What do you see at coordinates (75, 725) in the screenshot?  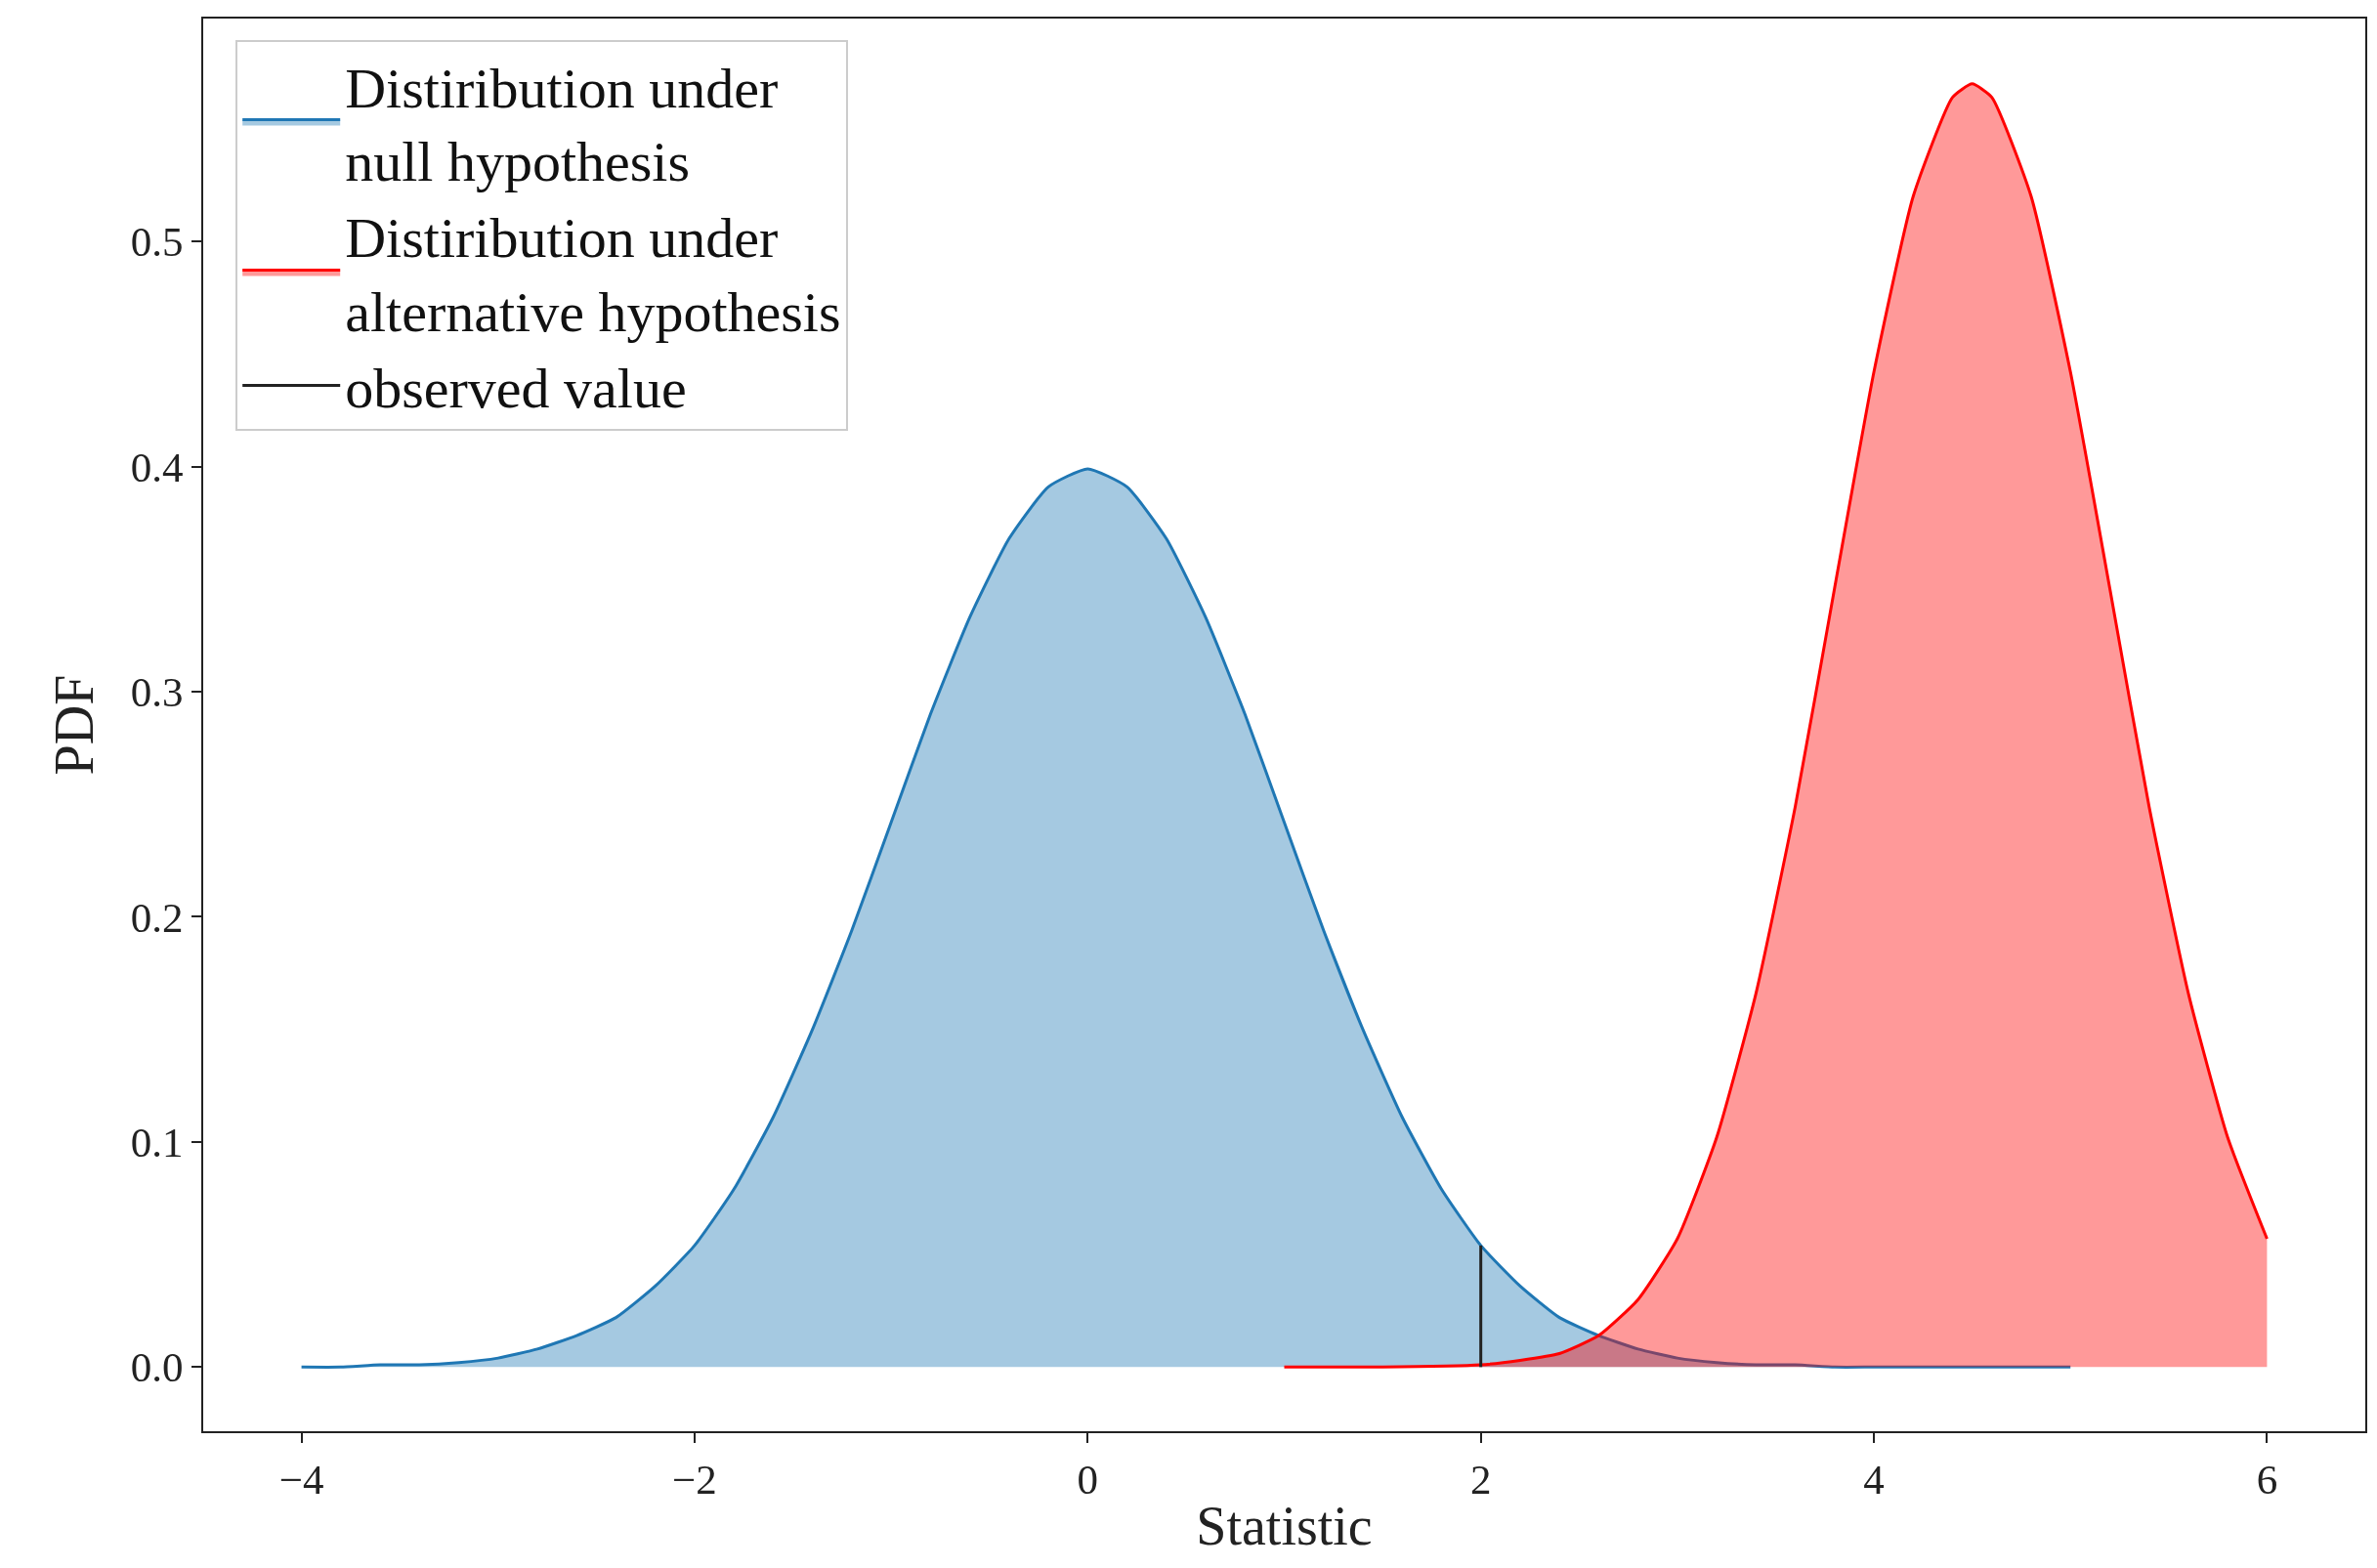 I see `y-axis-title: PDF` at bounding box center [75, 725].